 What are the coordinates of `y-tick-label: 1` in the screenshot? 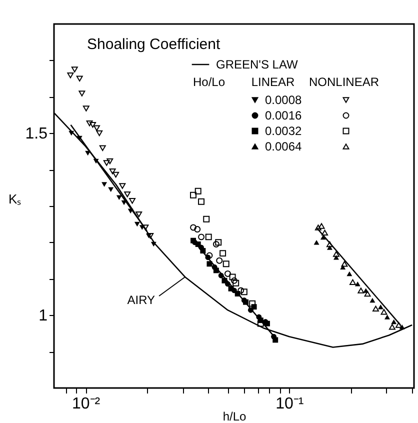 It's located at (43, 316).